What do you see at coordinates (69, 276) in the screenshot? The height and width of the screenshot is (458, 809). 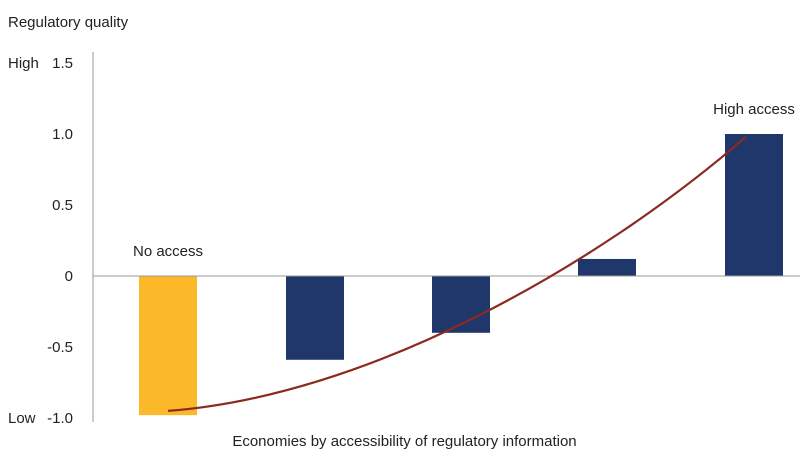 I see `y-tick-label: 0` at bounding box center [69, 276].